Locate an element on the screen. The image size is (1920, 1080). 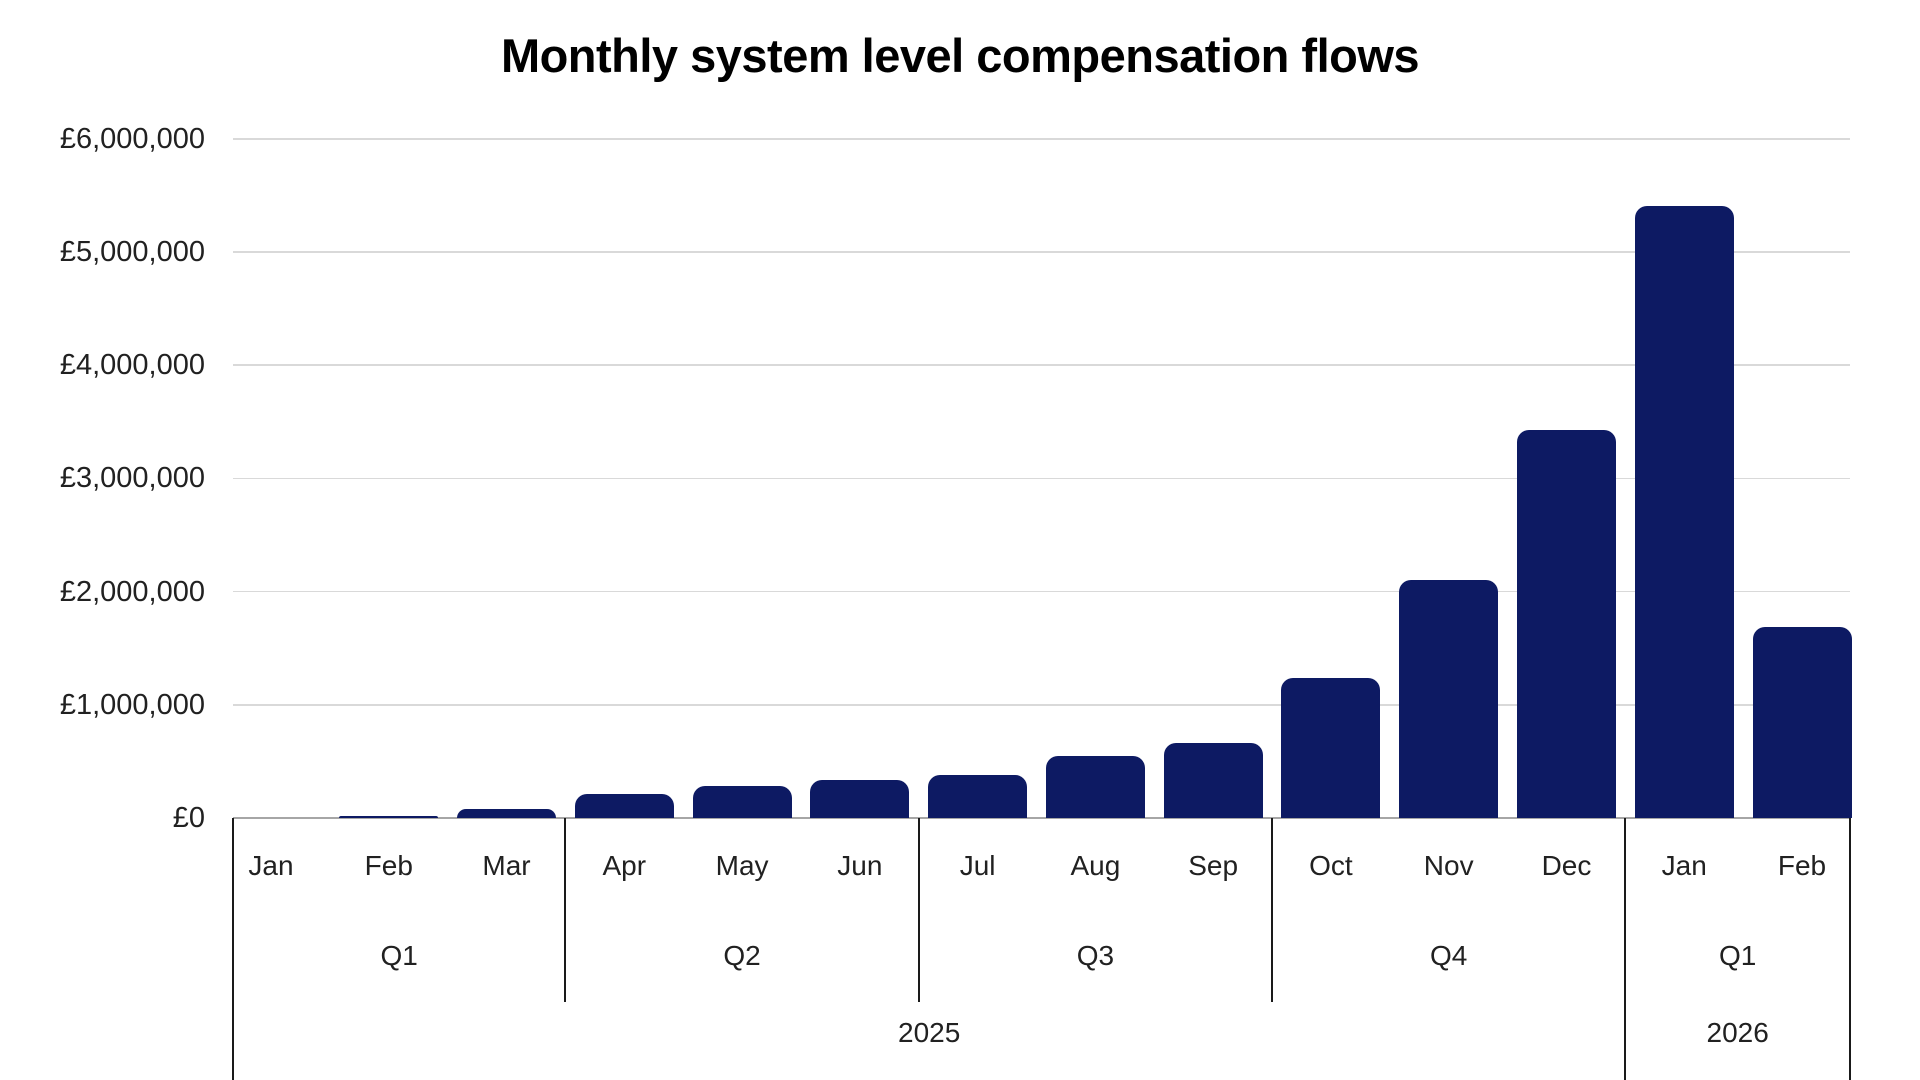
bar-dec-2025 is located at coordinates (1566, 623).